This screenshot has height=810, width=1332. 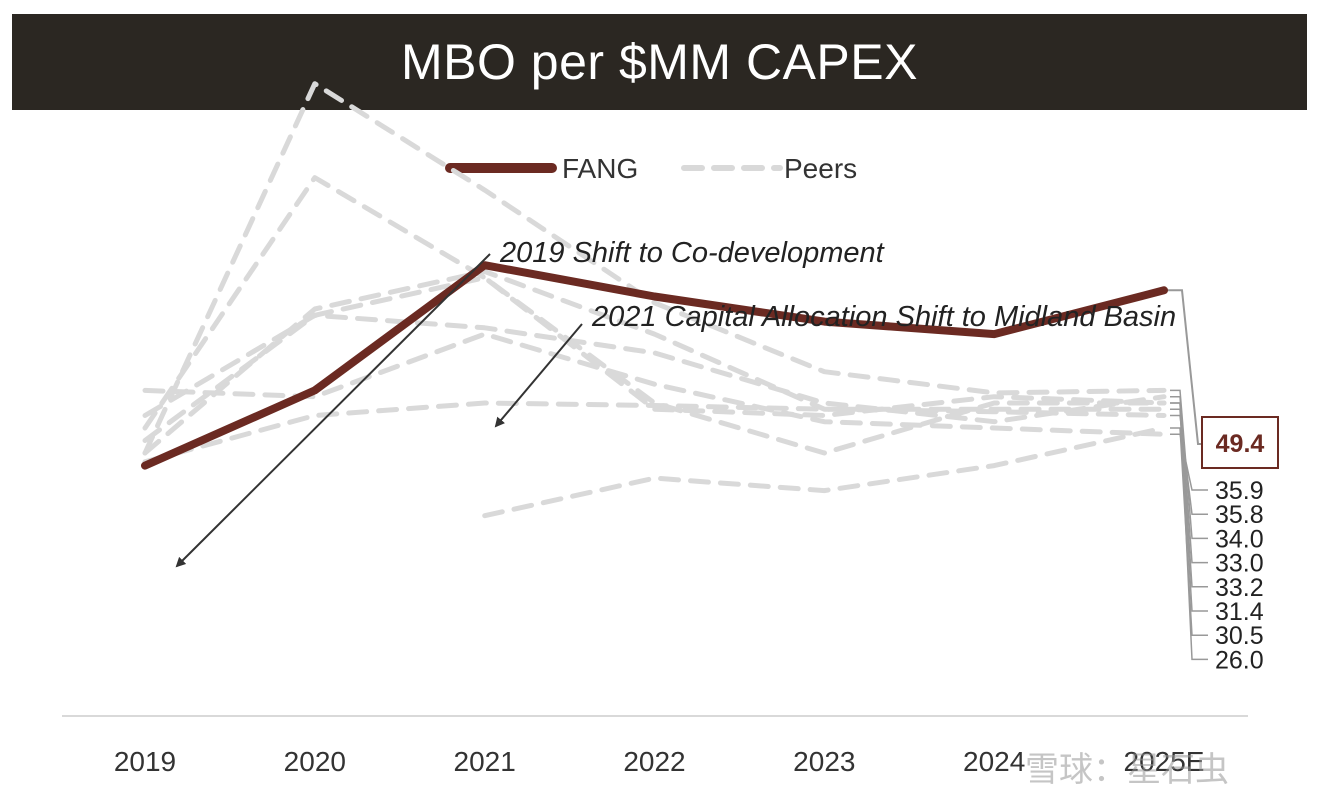 What do you see at coordinates (994, 761) in the screenshot?
I see `x-tick-label-2024: 2024` at bounding box center [994, 761].